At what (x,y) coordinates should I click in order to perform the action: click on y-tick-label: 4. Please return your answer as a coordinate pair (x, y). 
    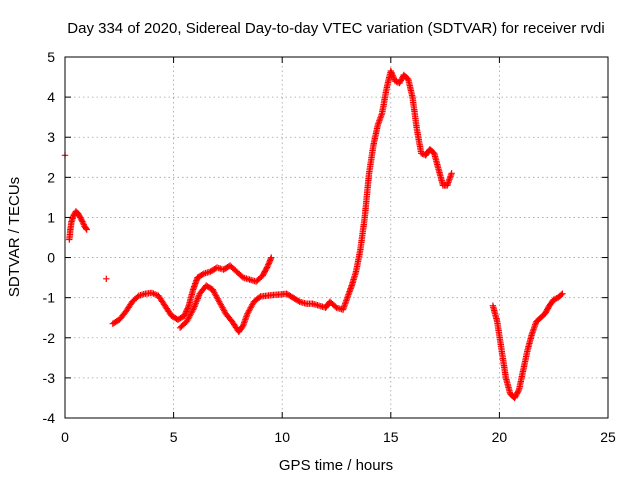
    Looking at the image, I should click on (51, 97).